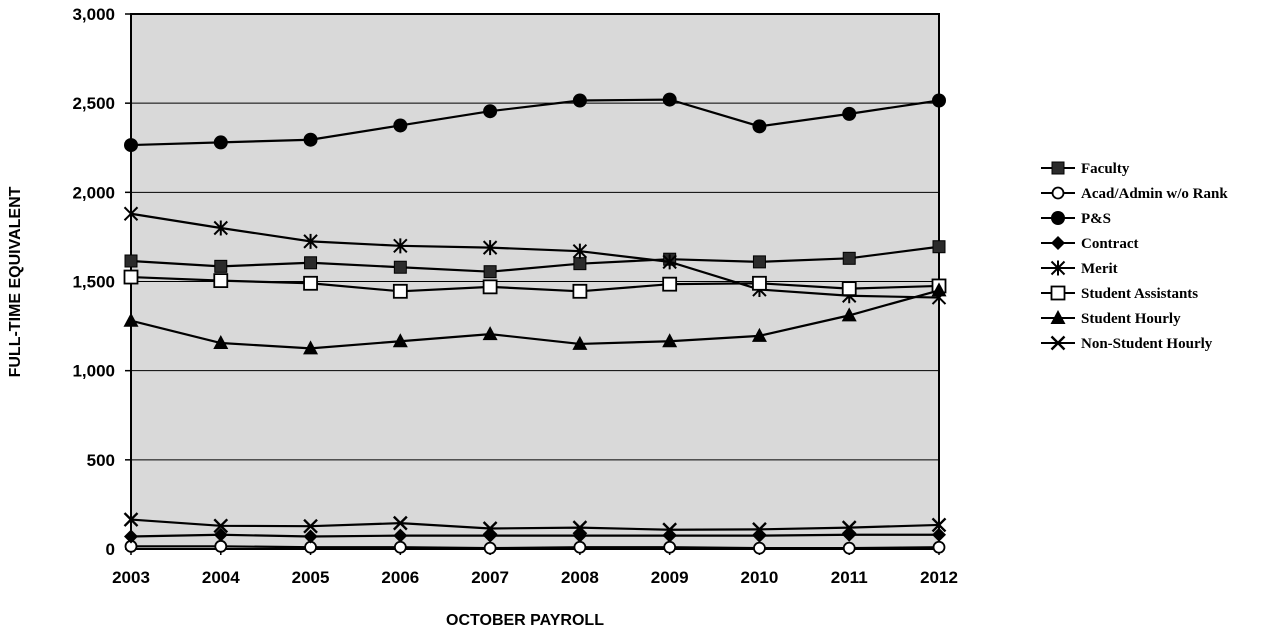 Image resolution: width=1287 pixels, height=630 pixels. Describe the element at coordinates (490, 272) in the screenshot. I see `point-faculty-2007` at that location.